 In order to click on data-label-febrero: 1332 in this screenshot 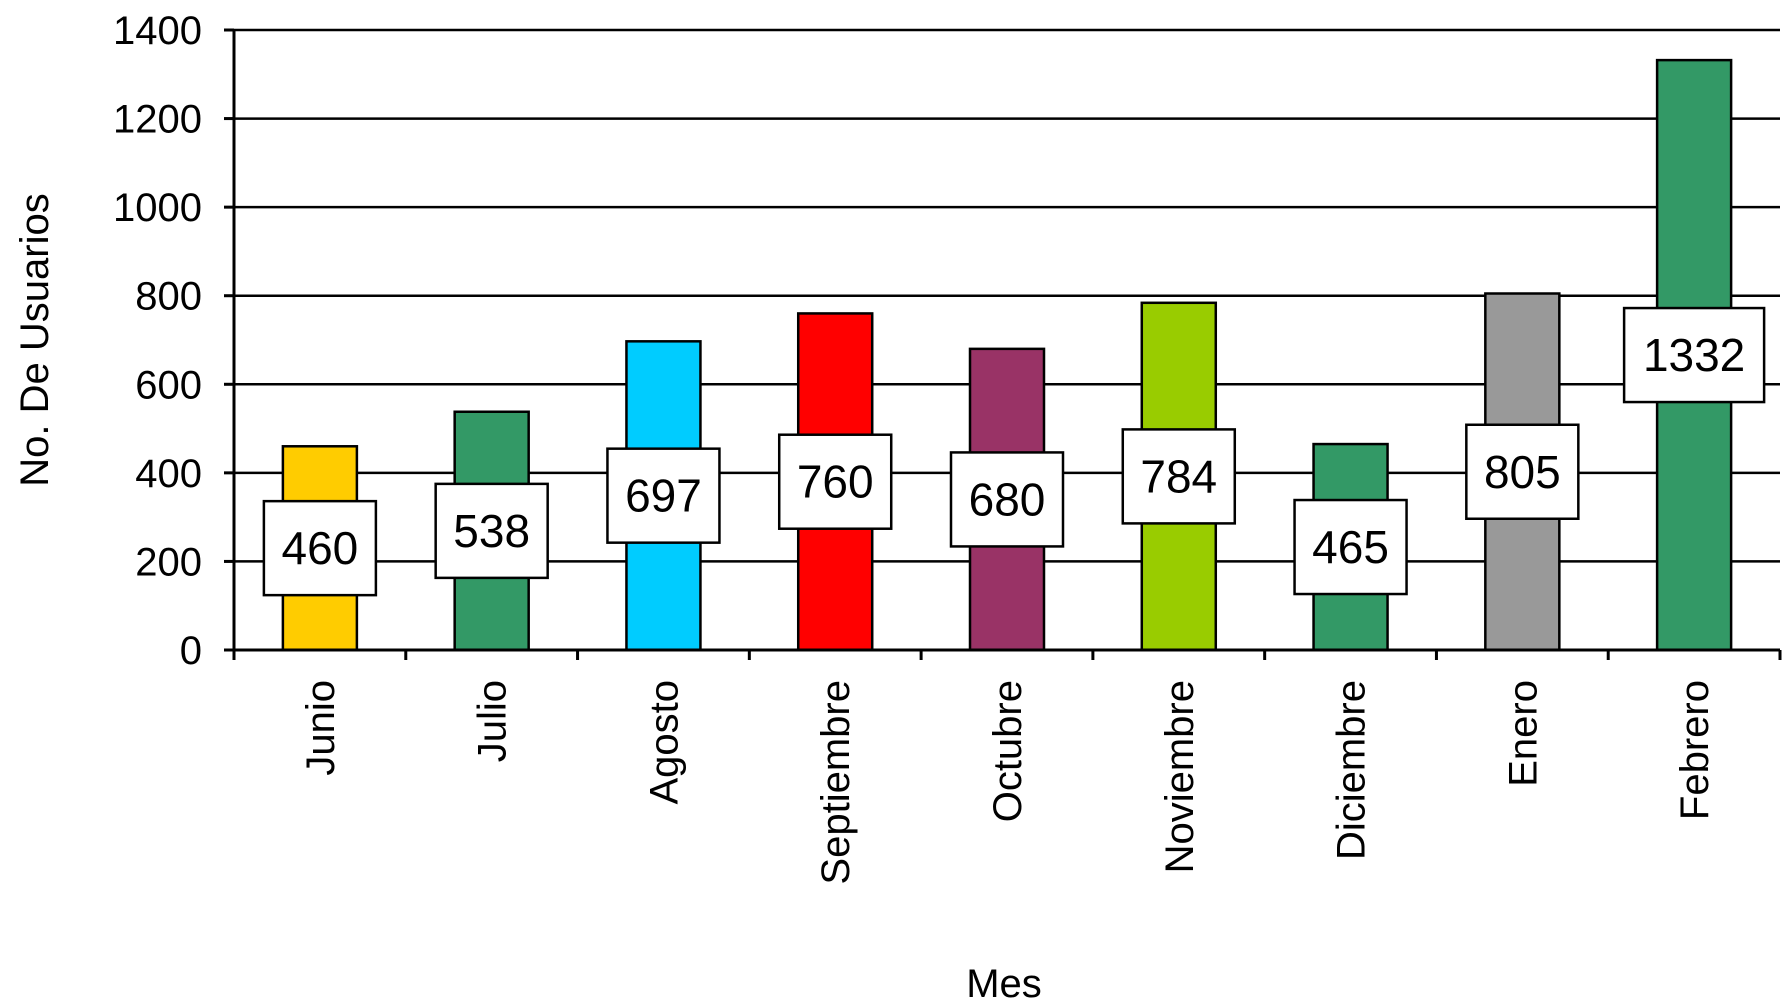, I will do `click(1694, 355)`.